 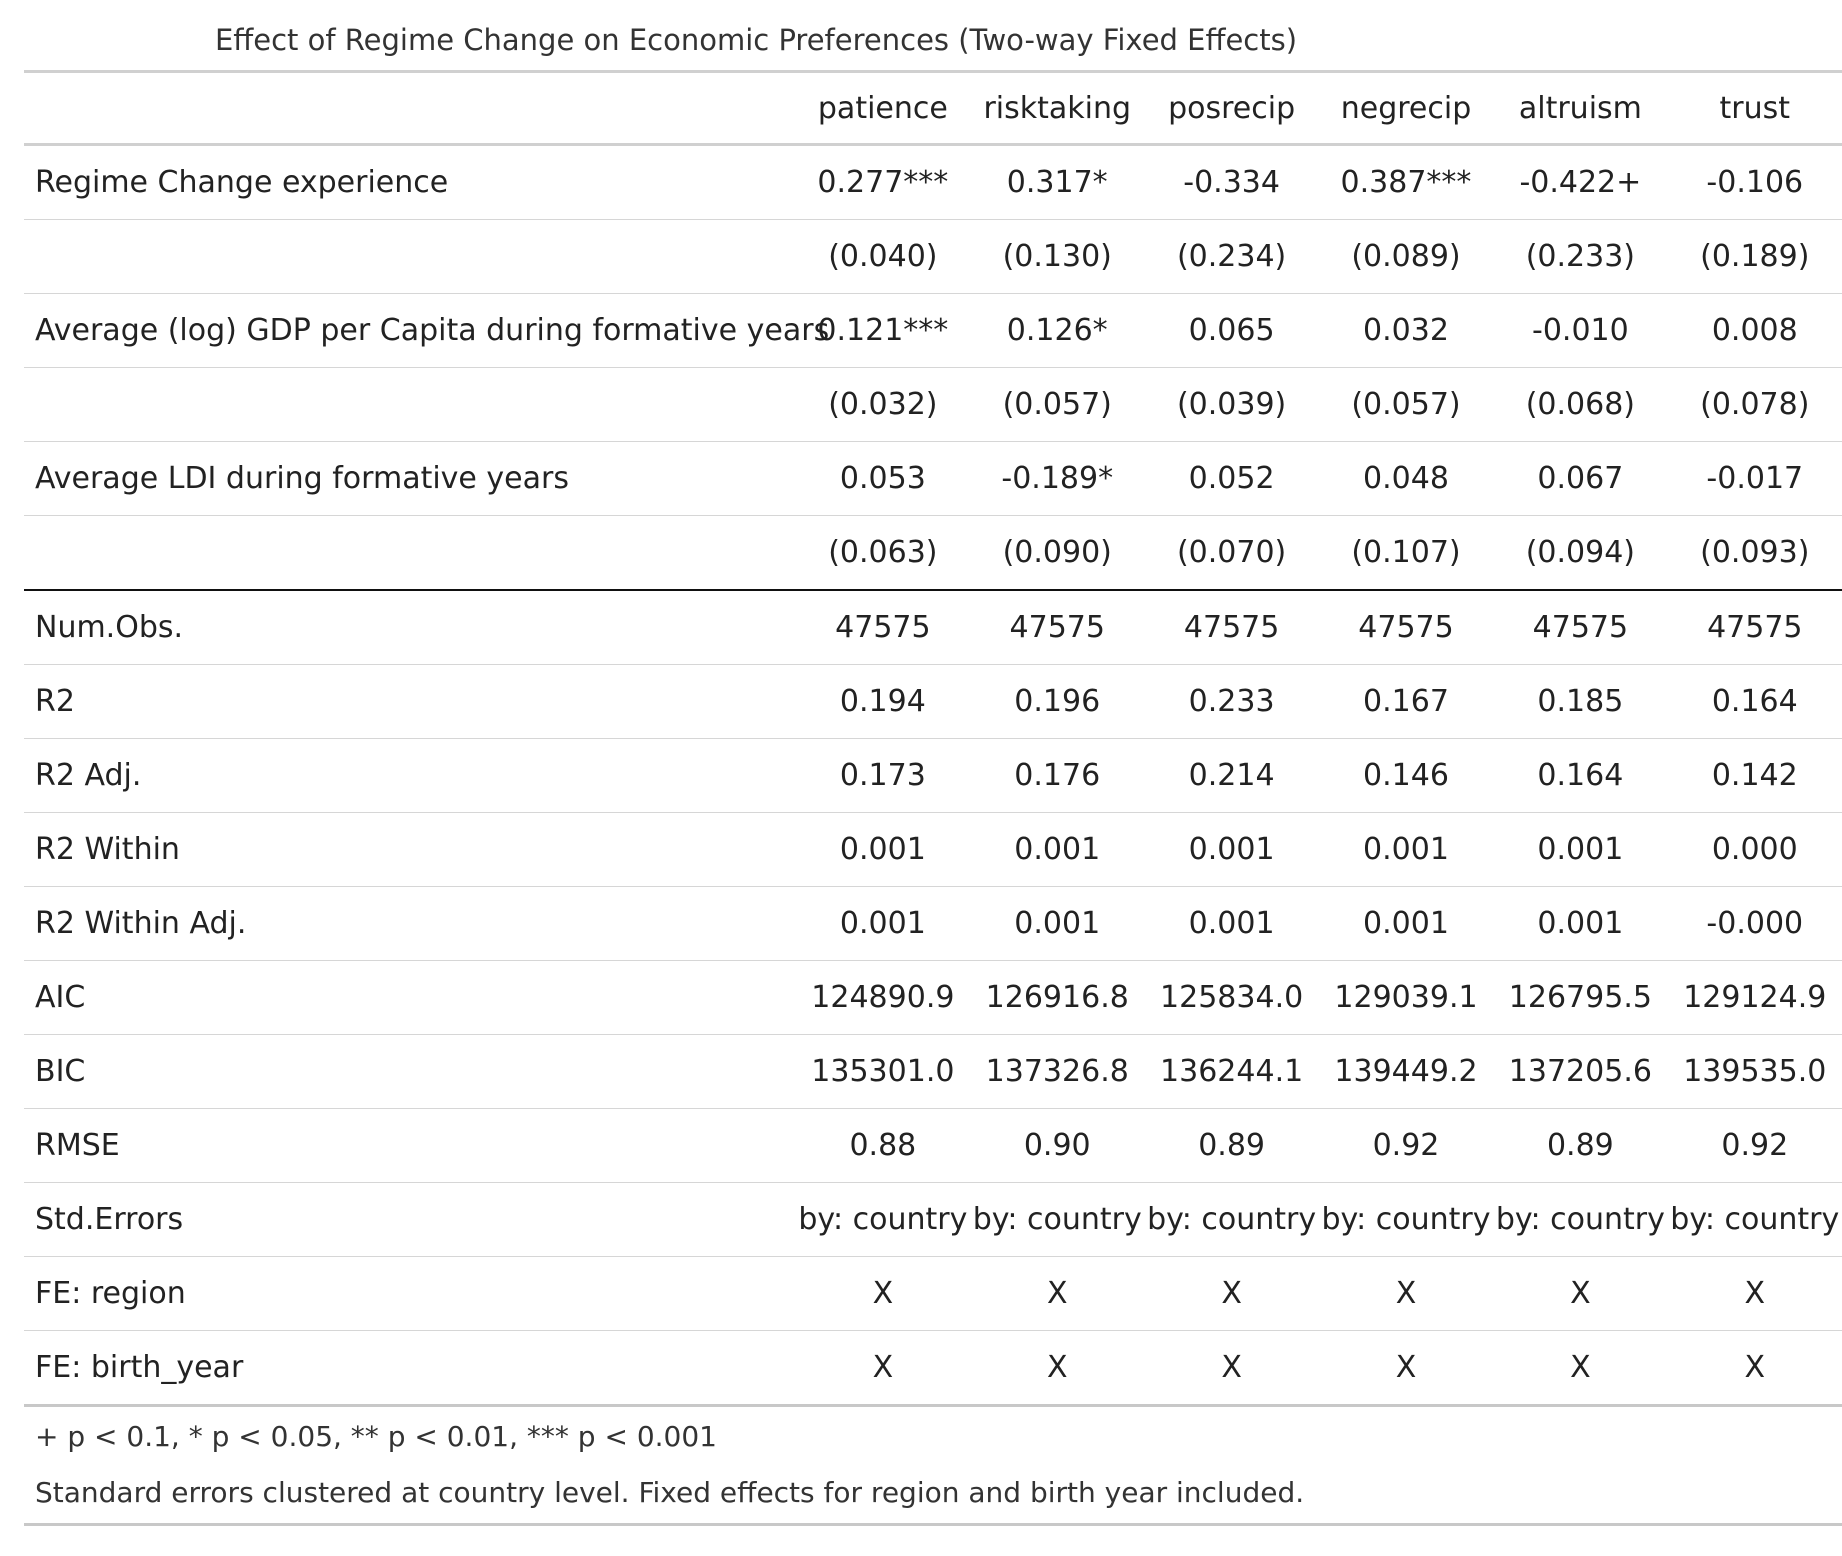 I want to click on column-header-posrecip: posrecip, so click(x=1231, y=108).